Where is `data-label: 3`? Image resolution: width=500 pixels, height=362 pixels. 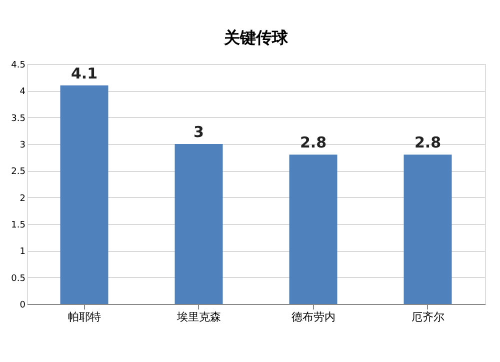 data-label: 3 is located at coordinates (199, 132).